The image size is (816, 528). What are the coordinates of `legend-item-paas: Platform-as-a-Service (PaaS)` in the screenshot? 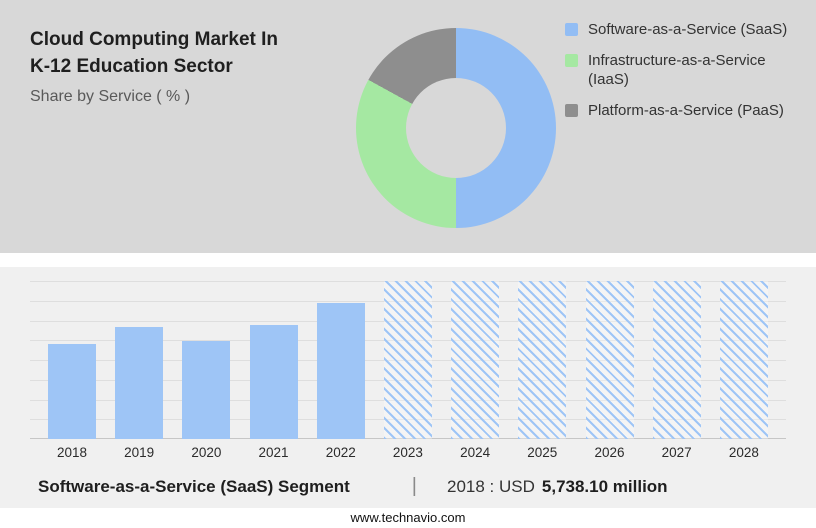 It's located at (676, 110).